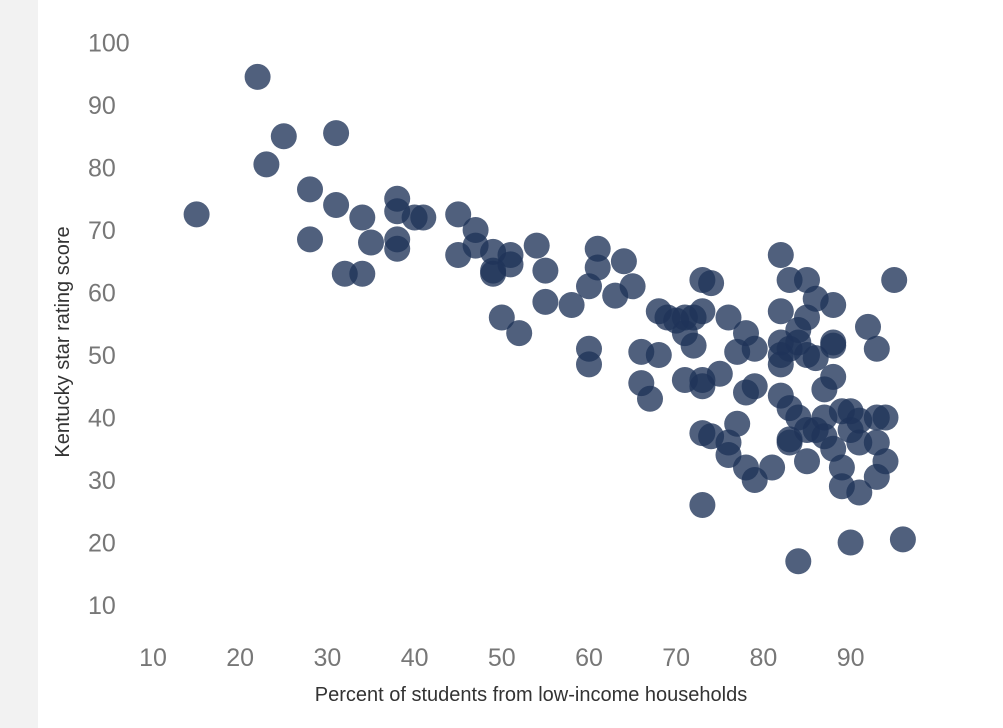  I want to click on y-tick-label: 50, so click(102, 356).